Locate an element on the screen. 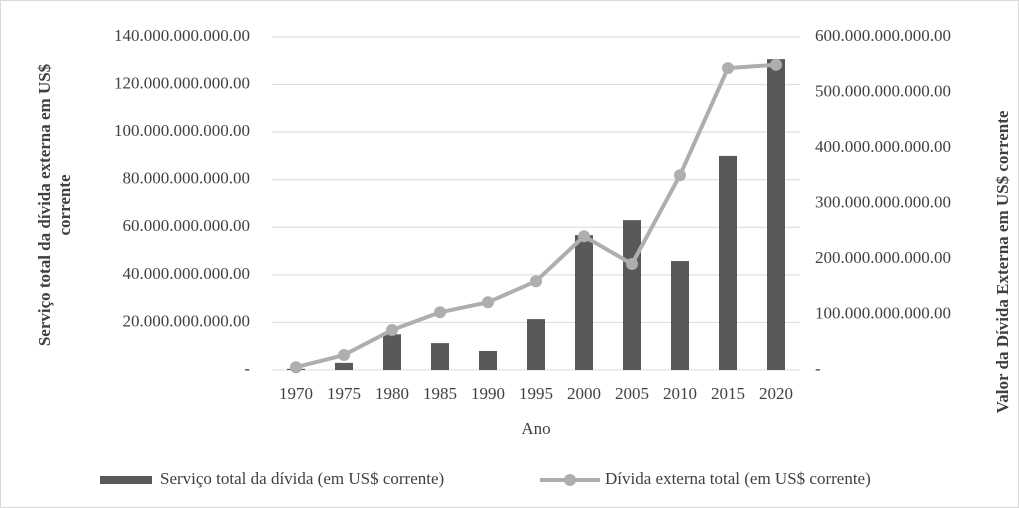 Image resolution: width=1019 pixels, height=508 pixels. y-tick-label: 80.000.000.000.00 is located at coordinates (187, 178).